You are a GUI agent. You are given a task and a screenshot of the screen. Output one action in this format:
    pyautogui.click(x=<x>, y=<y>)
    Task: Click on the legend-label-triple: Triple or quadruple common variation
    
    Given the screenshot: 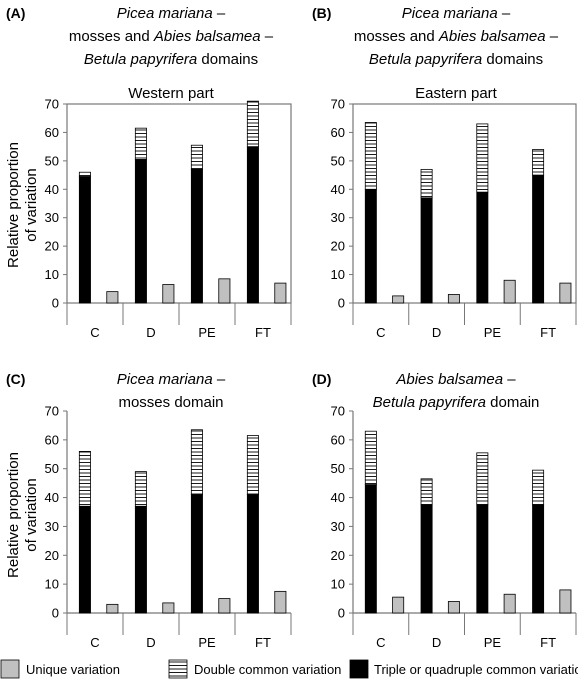 What is the action you would take?
    pyautogui.click(x=476, y=669)
    